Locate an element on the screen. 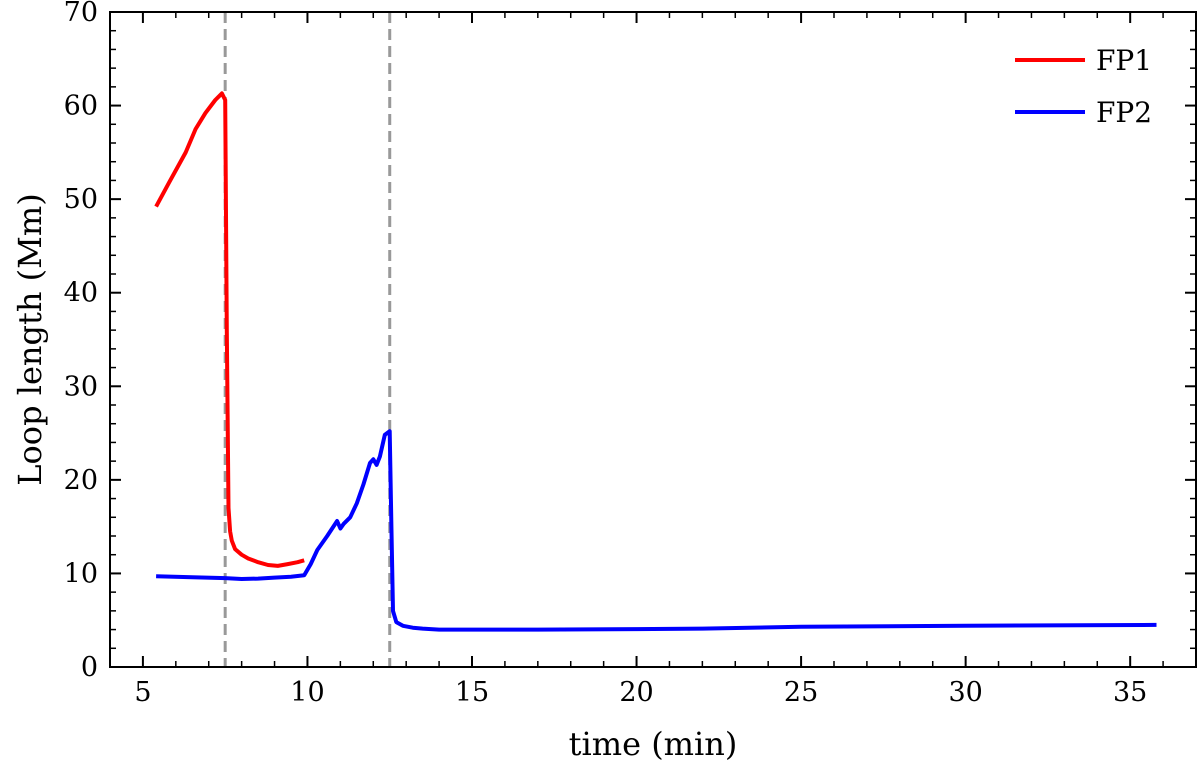 This screenshot has width=1200, height=764. x-tick-label: 25 is located at coordinates (801, 692).